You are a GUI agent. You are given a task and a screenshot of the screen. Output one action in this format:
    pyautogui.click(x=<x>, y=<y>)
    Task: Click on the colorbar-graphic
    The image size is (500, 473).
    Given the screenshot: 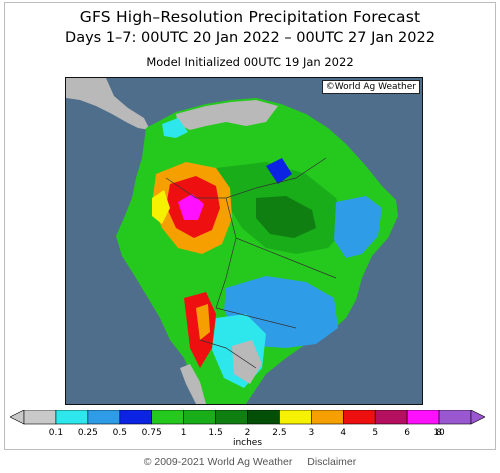 What is the action you would take?
    pyautogui.click(x=247, y=417)
    